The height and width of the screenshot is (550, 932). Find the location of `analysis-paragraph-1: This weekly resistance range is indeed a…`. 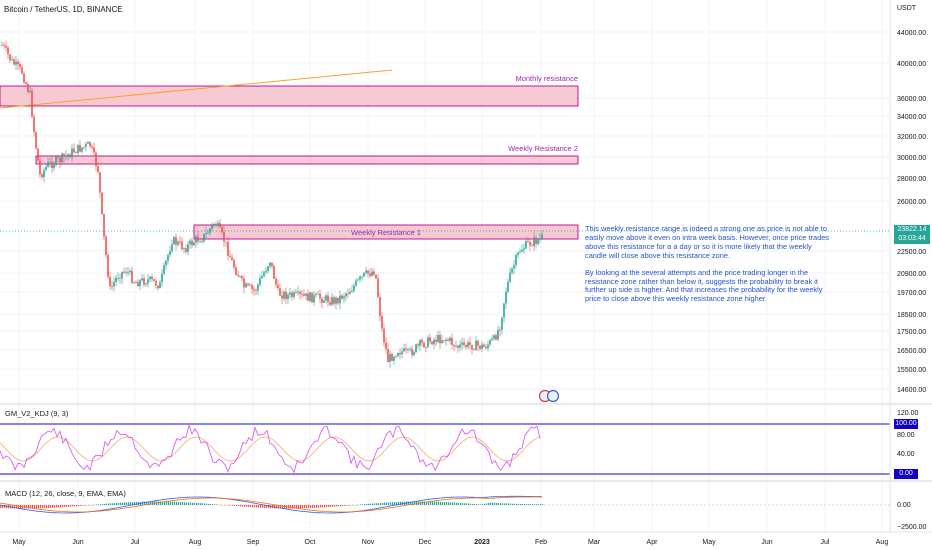

analysis-paragraph-1: This weekly resistance range is indeed a… is located at coordinates (707, 242).